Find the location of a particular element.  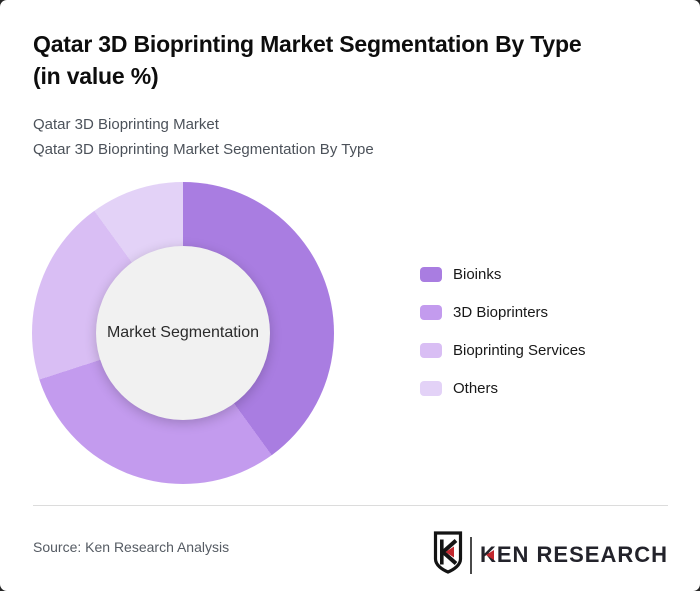

logo-wordmark-text: KEN RESEARCH is located at coordinates (573, 554).